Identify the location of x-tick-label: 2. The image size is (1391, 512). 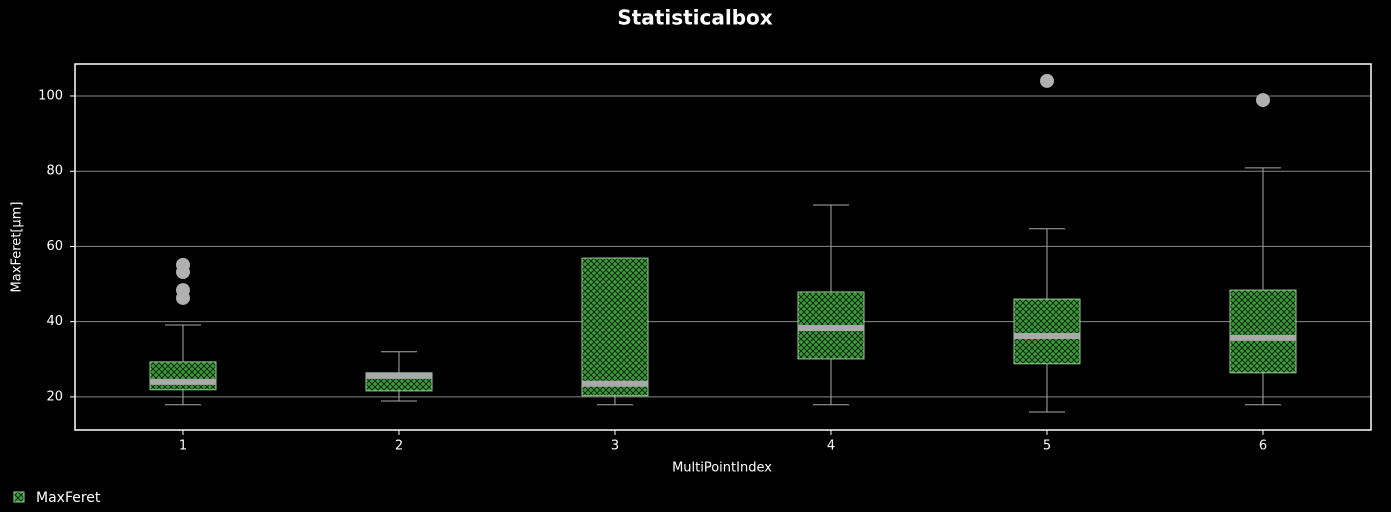
(399, 446).